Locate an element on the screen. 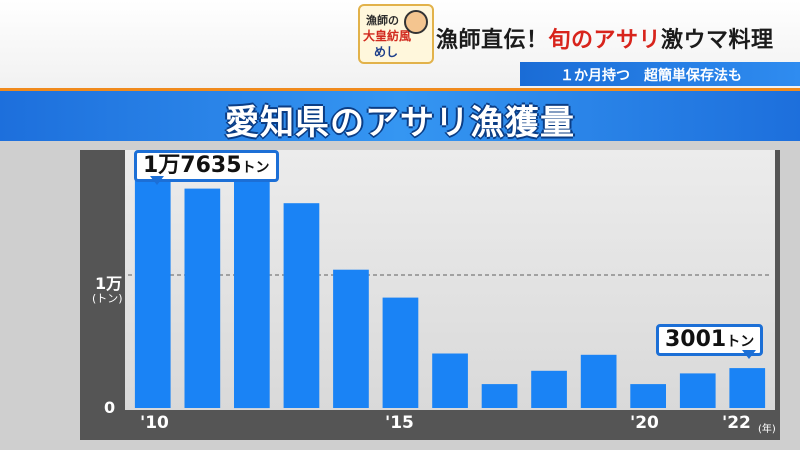 This screenshot has height=450, width=800. x-tick-label-2015: '15 is located at coordinates (399, 423).